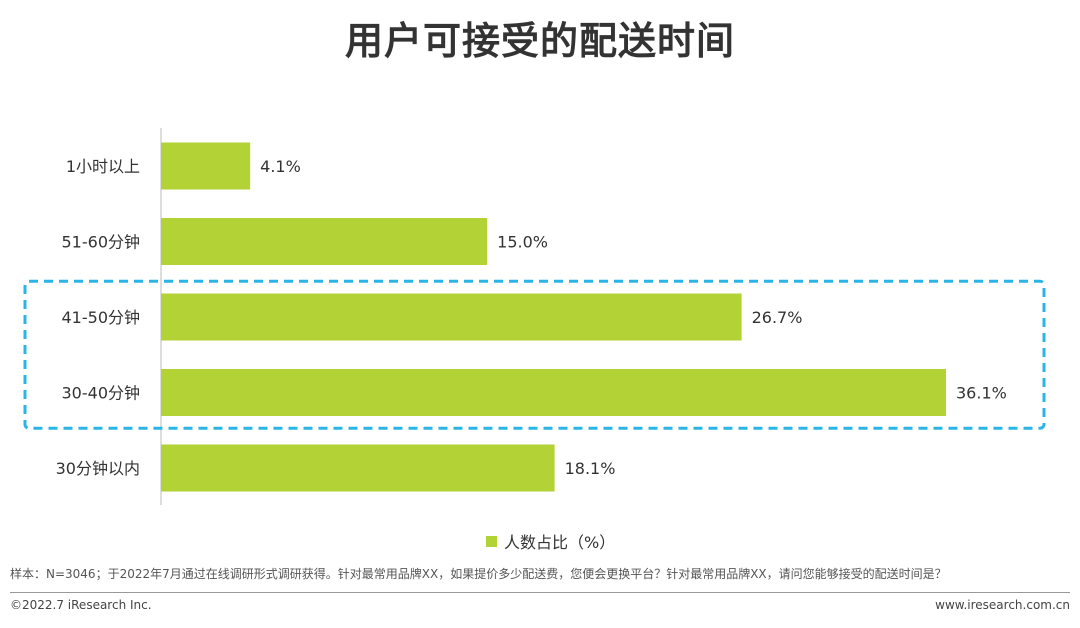  I want to click on category-label: 41-50分钟, so click(101, 317).